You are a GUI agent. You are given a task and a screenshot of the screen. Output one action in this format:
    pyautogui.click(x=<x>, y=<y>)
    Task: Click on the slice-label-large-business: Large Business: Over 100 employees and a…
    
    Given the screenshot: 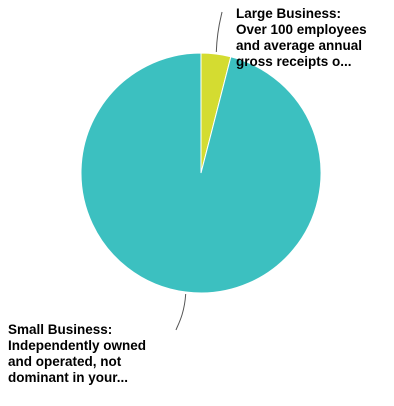 What is the action you would take?
    pyautogui.click(x=301, y=37)
    